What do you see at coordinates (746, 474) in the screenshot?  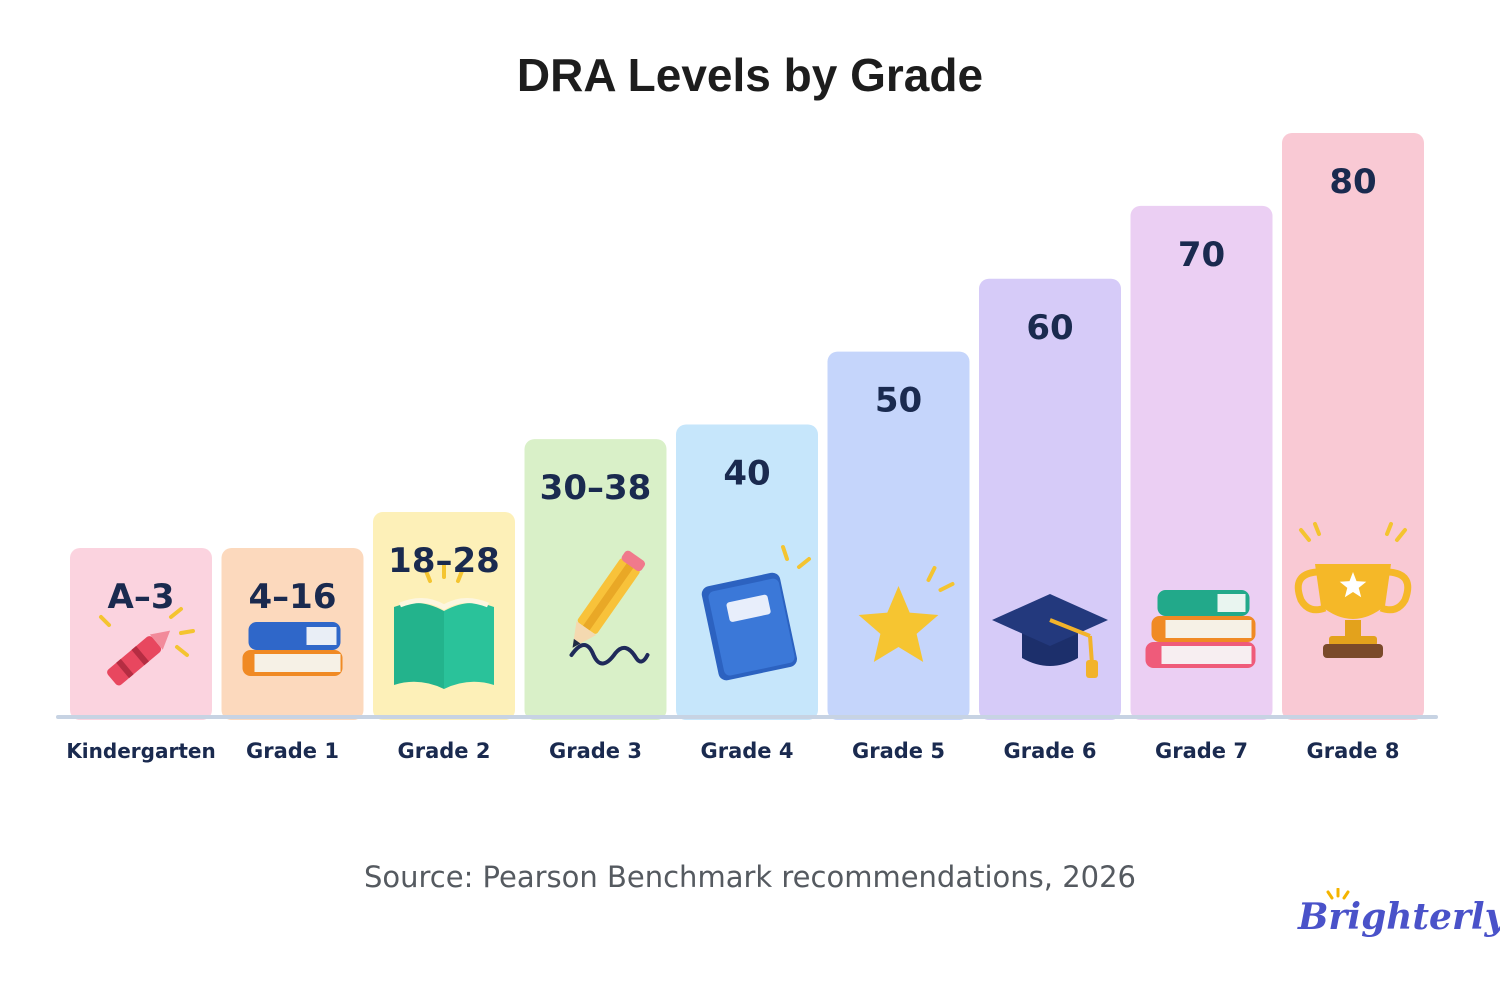 I see `value-label: 40` at bounding box center [746, 474].